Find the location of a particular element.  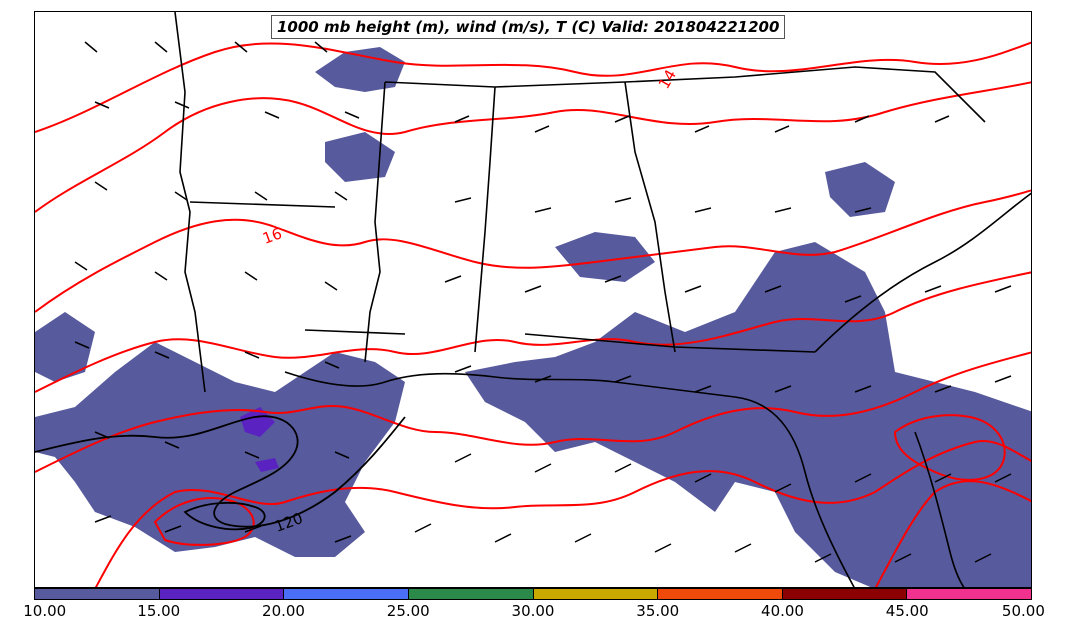

colorbar-tick-label: 35.00 is located at coordinates (658, 611).